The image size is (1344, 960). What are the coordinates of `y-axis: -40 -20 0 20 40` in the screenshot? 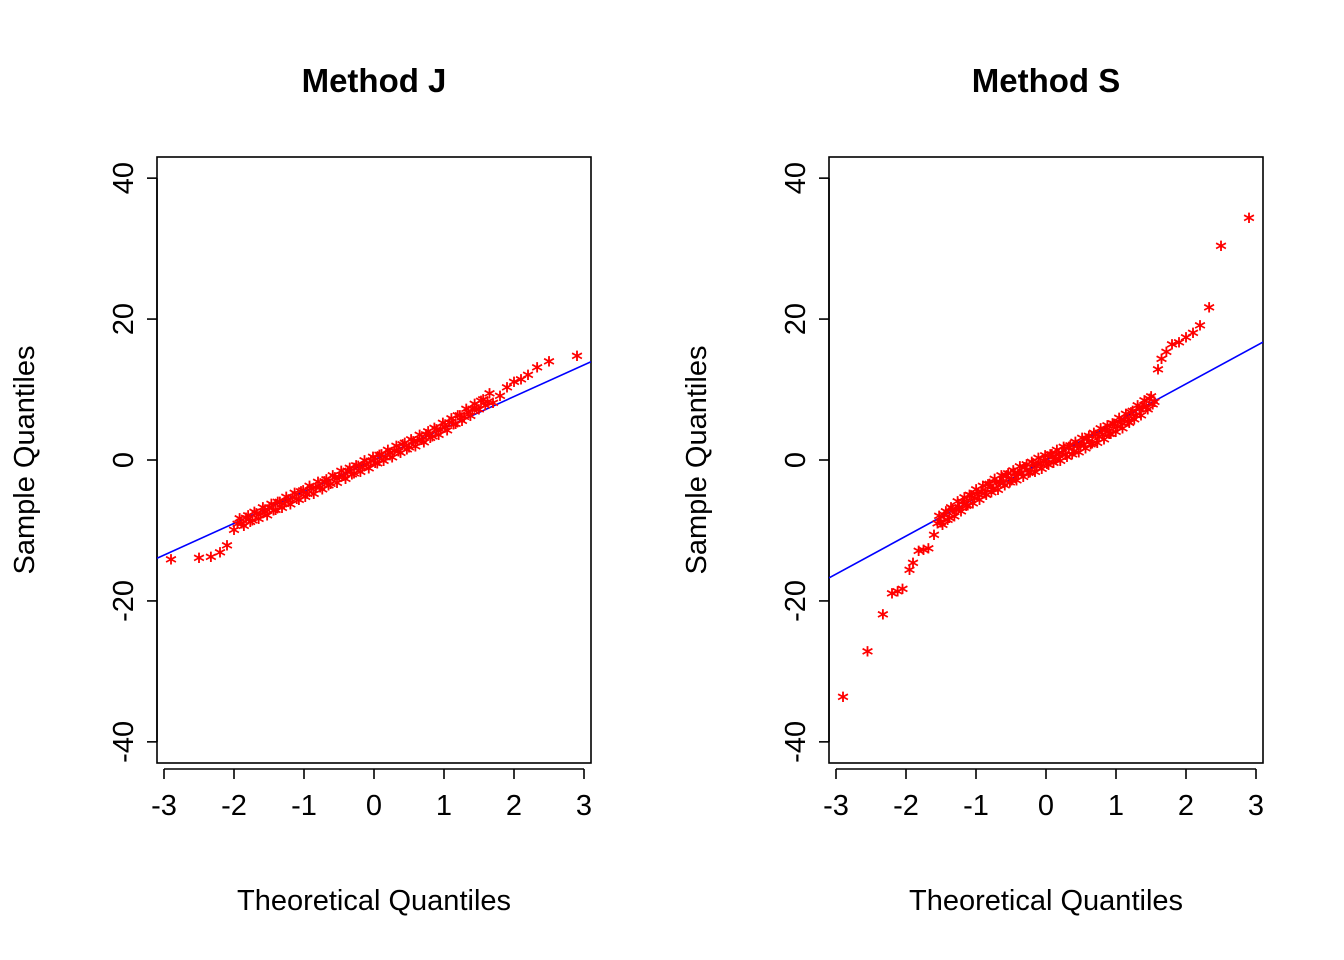 It's located at (805, 462).